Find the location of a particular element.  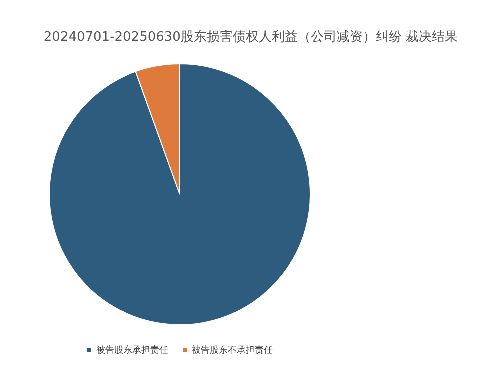

legend-label: 被告股东承担责任 is located at coordinates (132, 350).